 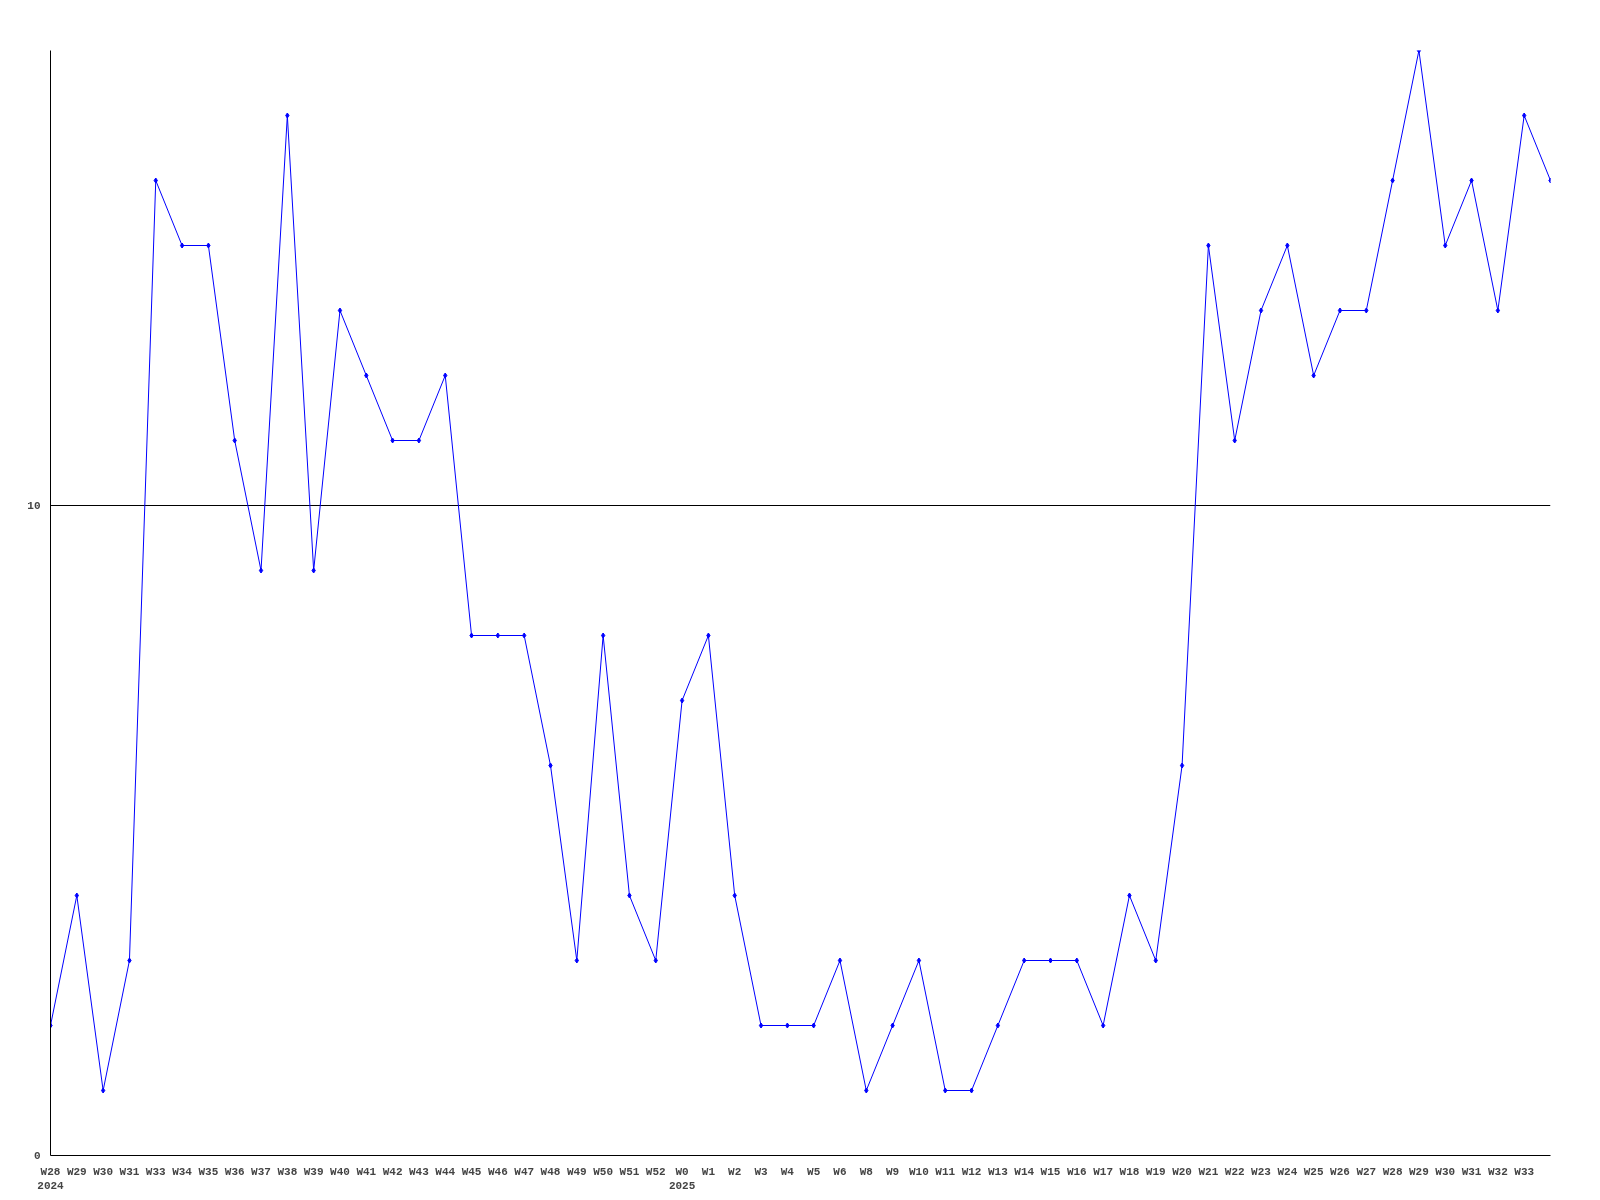 What do you see at coordinates (971, 1171) in the screenshot?
I see `x-tick-label: W12` at bounding box center [971, 1171].